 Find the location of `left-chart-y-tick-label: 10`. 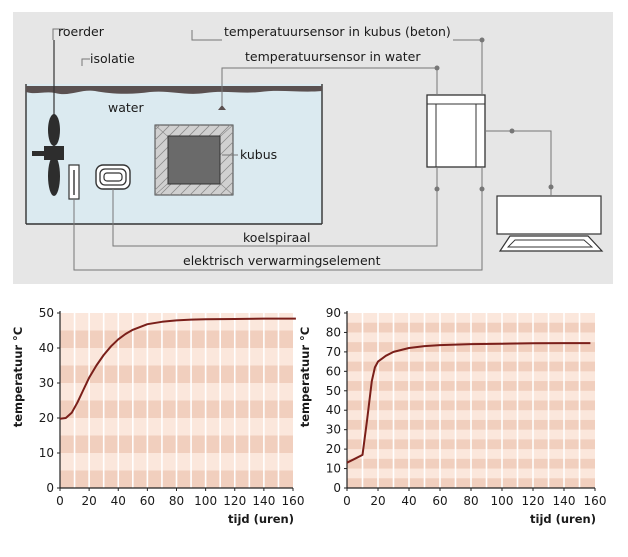

left-chart-y-tick-label: 10 is located at coordinates (46, 453).